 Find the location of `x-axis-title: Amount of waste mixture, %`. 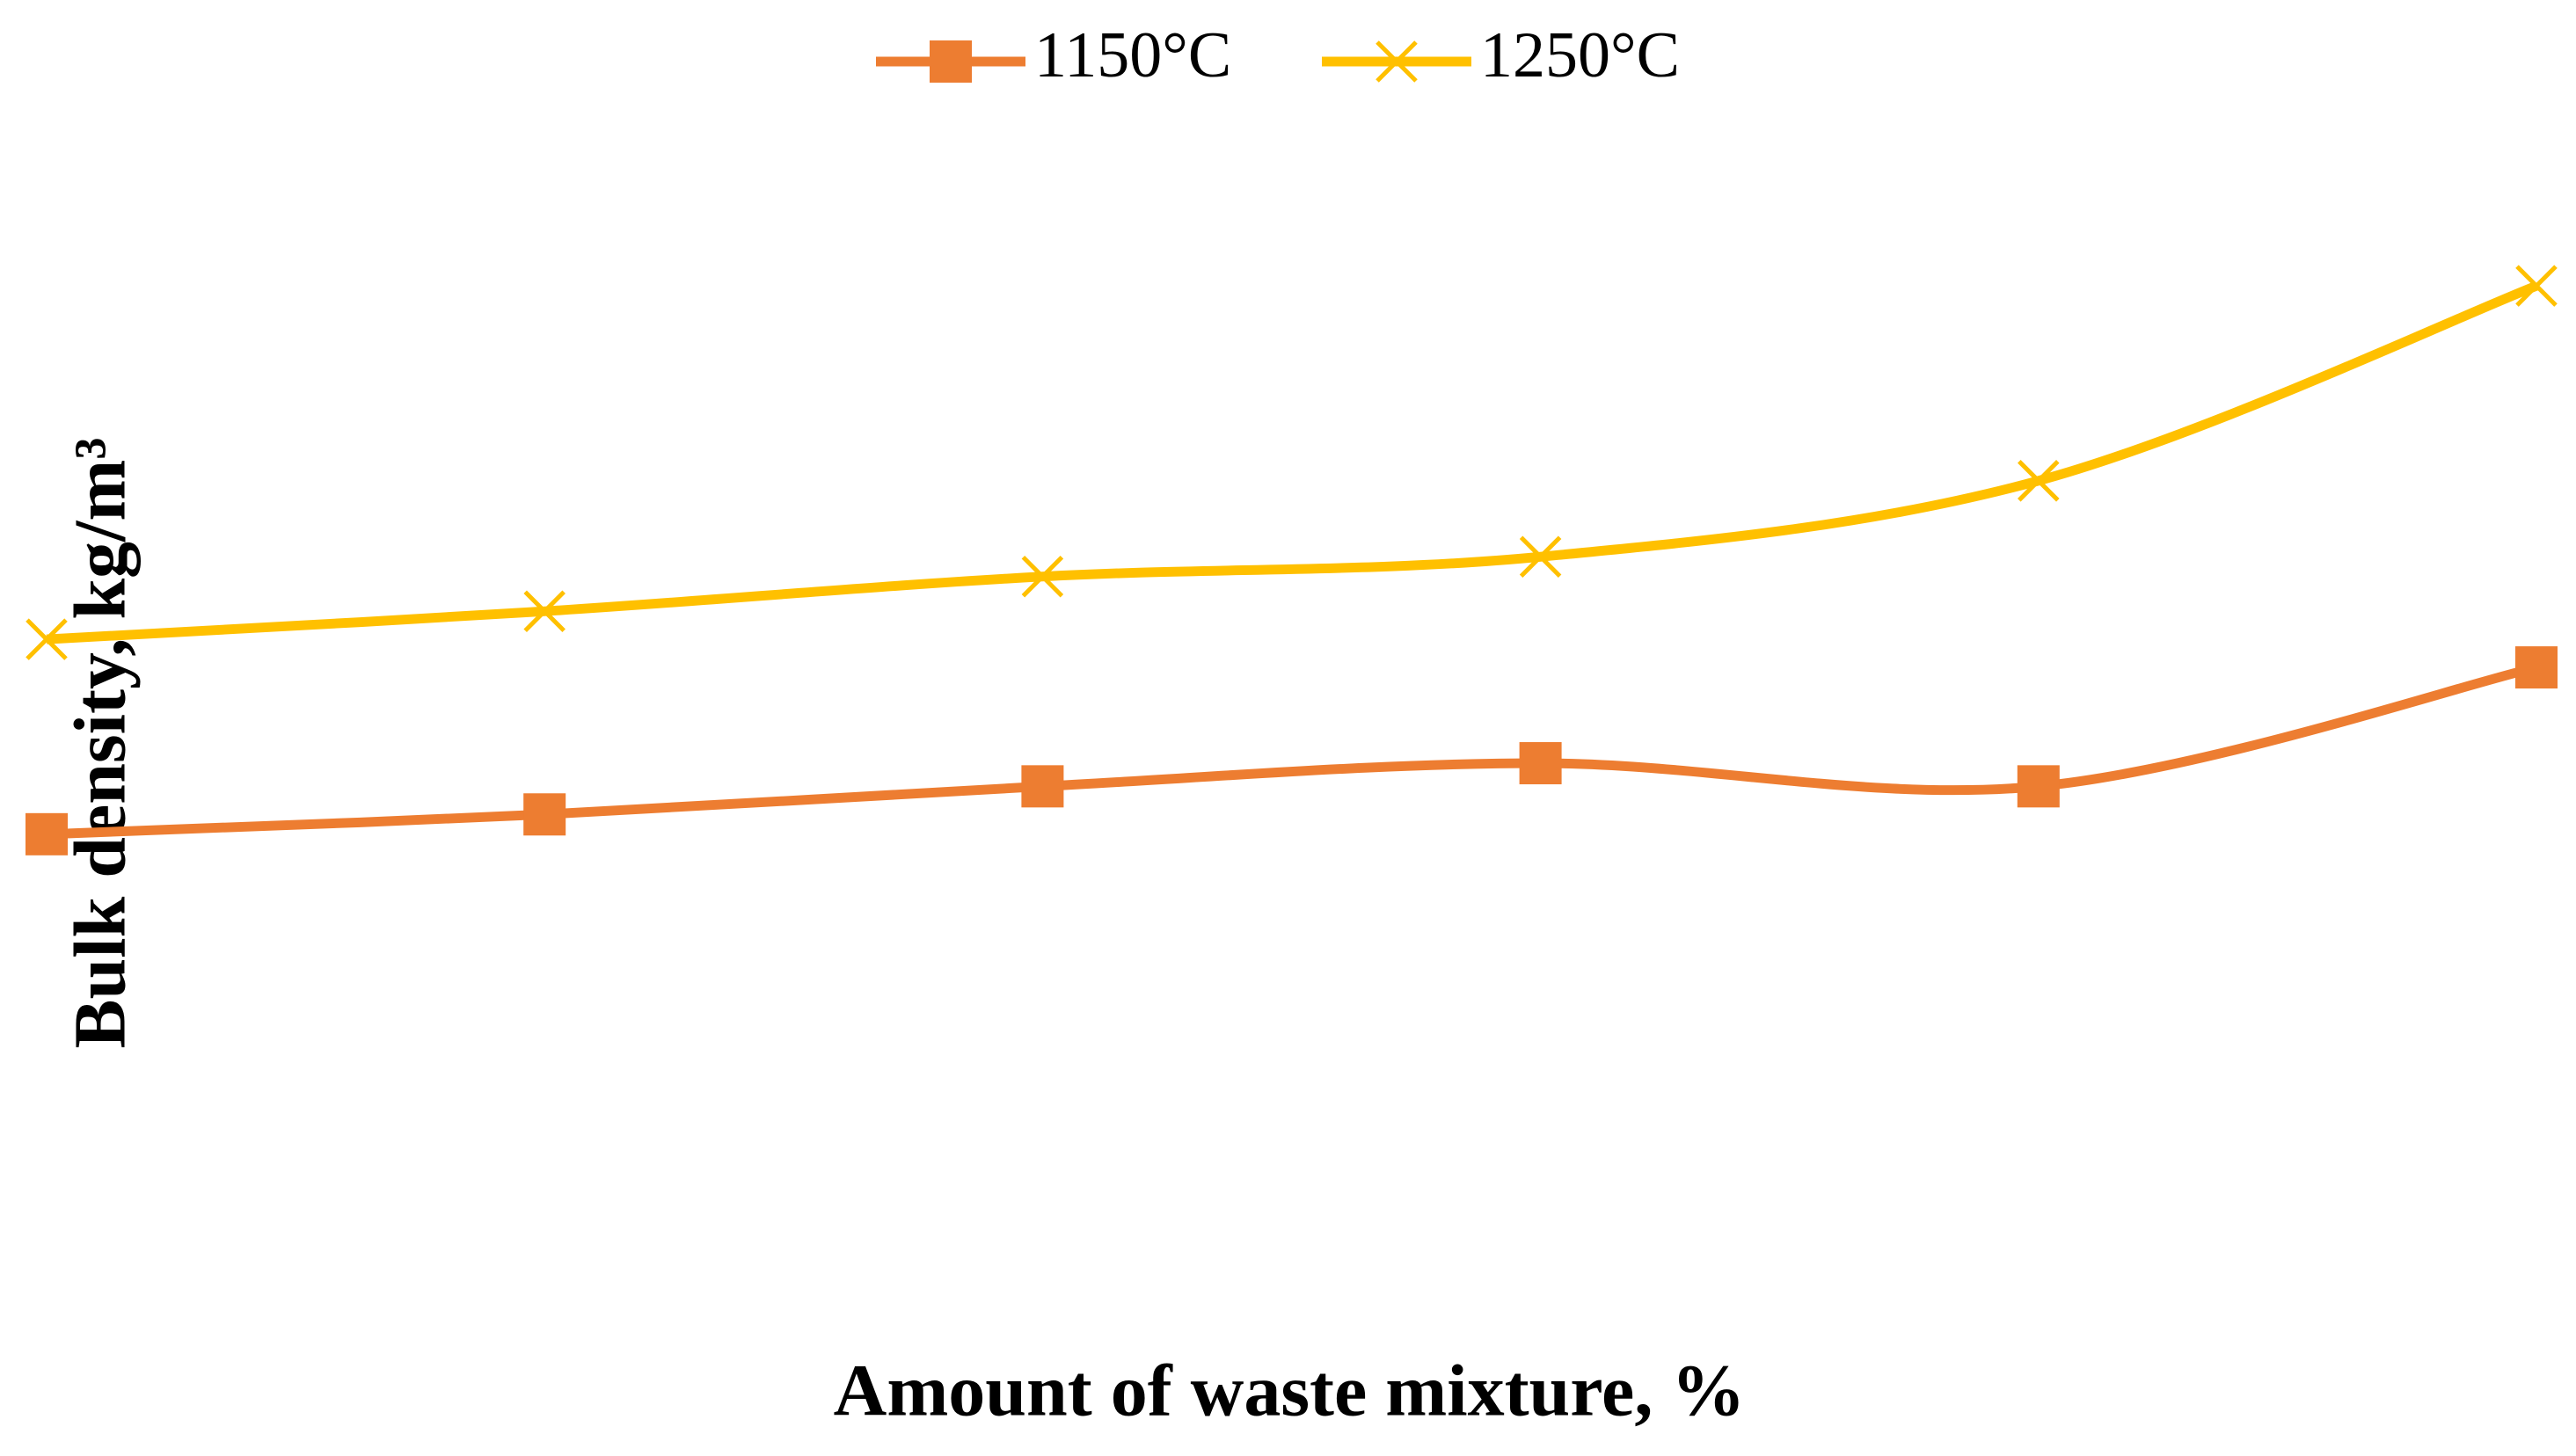

x-axis-title: Amount of waste mixture, % is located at coordinates (1290, 1390).